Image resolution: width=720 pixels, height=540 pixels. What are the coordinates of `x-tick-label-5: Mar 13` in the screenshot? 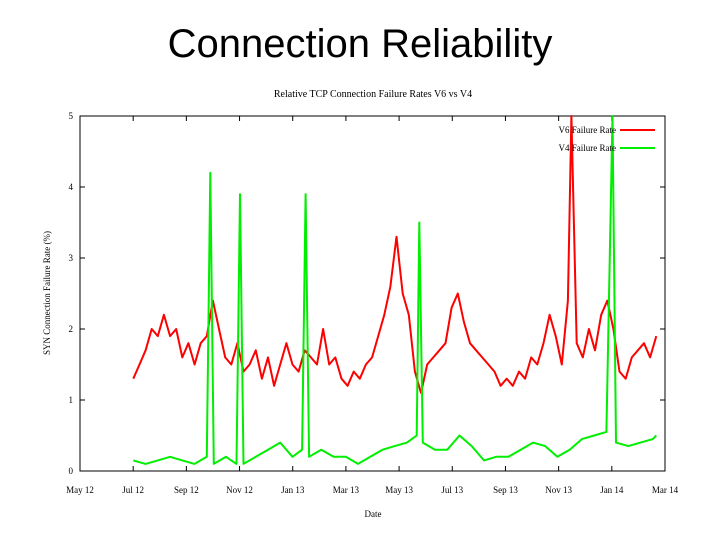 It's located at (346, 490).